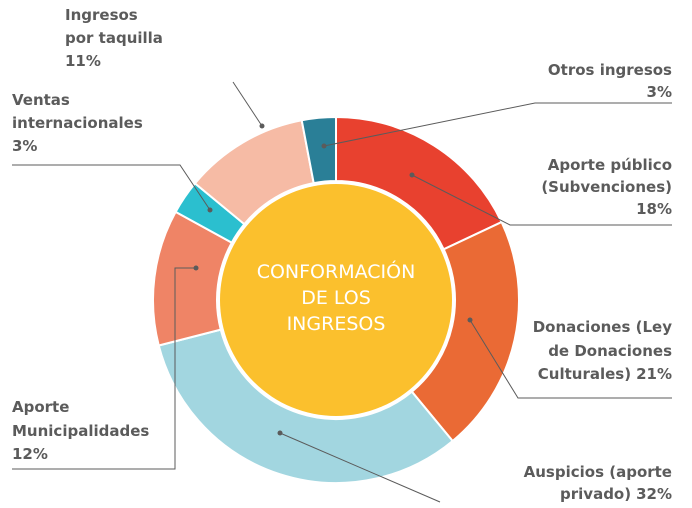  Describe the element at coordinates (77, 111) in the screenshot. I see `category-label: Ventas internacionales` at that location.